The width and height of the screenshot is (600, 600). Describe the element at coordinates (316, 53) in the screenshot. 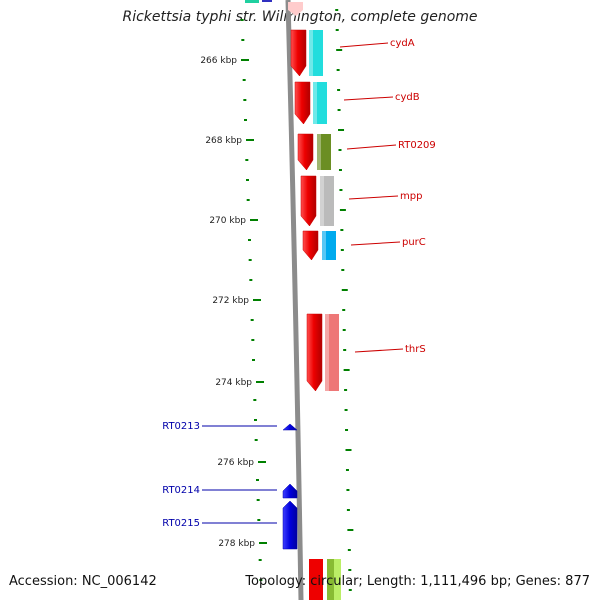

I see `cog-bar-cydA` at that location.